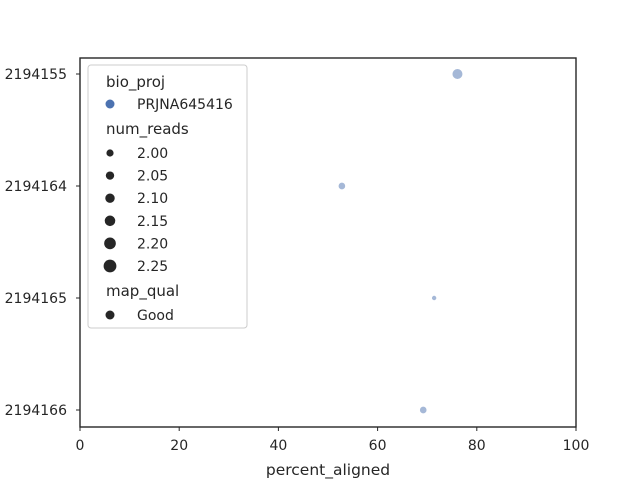 This screenshot has height=480, width=640. I want to click on legend-size-label: 2.00, so click(152, 154).